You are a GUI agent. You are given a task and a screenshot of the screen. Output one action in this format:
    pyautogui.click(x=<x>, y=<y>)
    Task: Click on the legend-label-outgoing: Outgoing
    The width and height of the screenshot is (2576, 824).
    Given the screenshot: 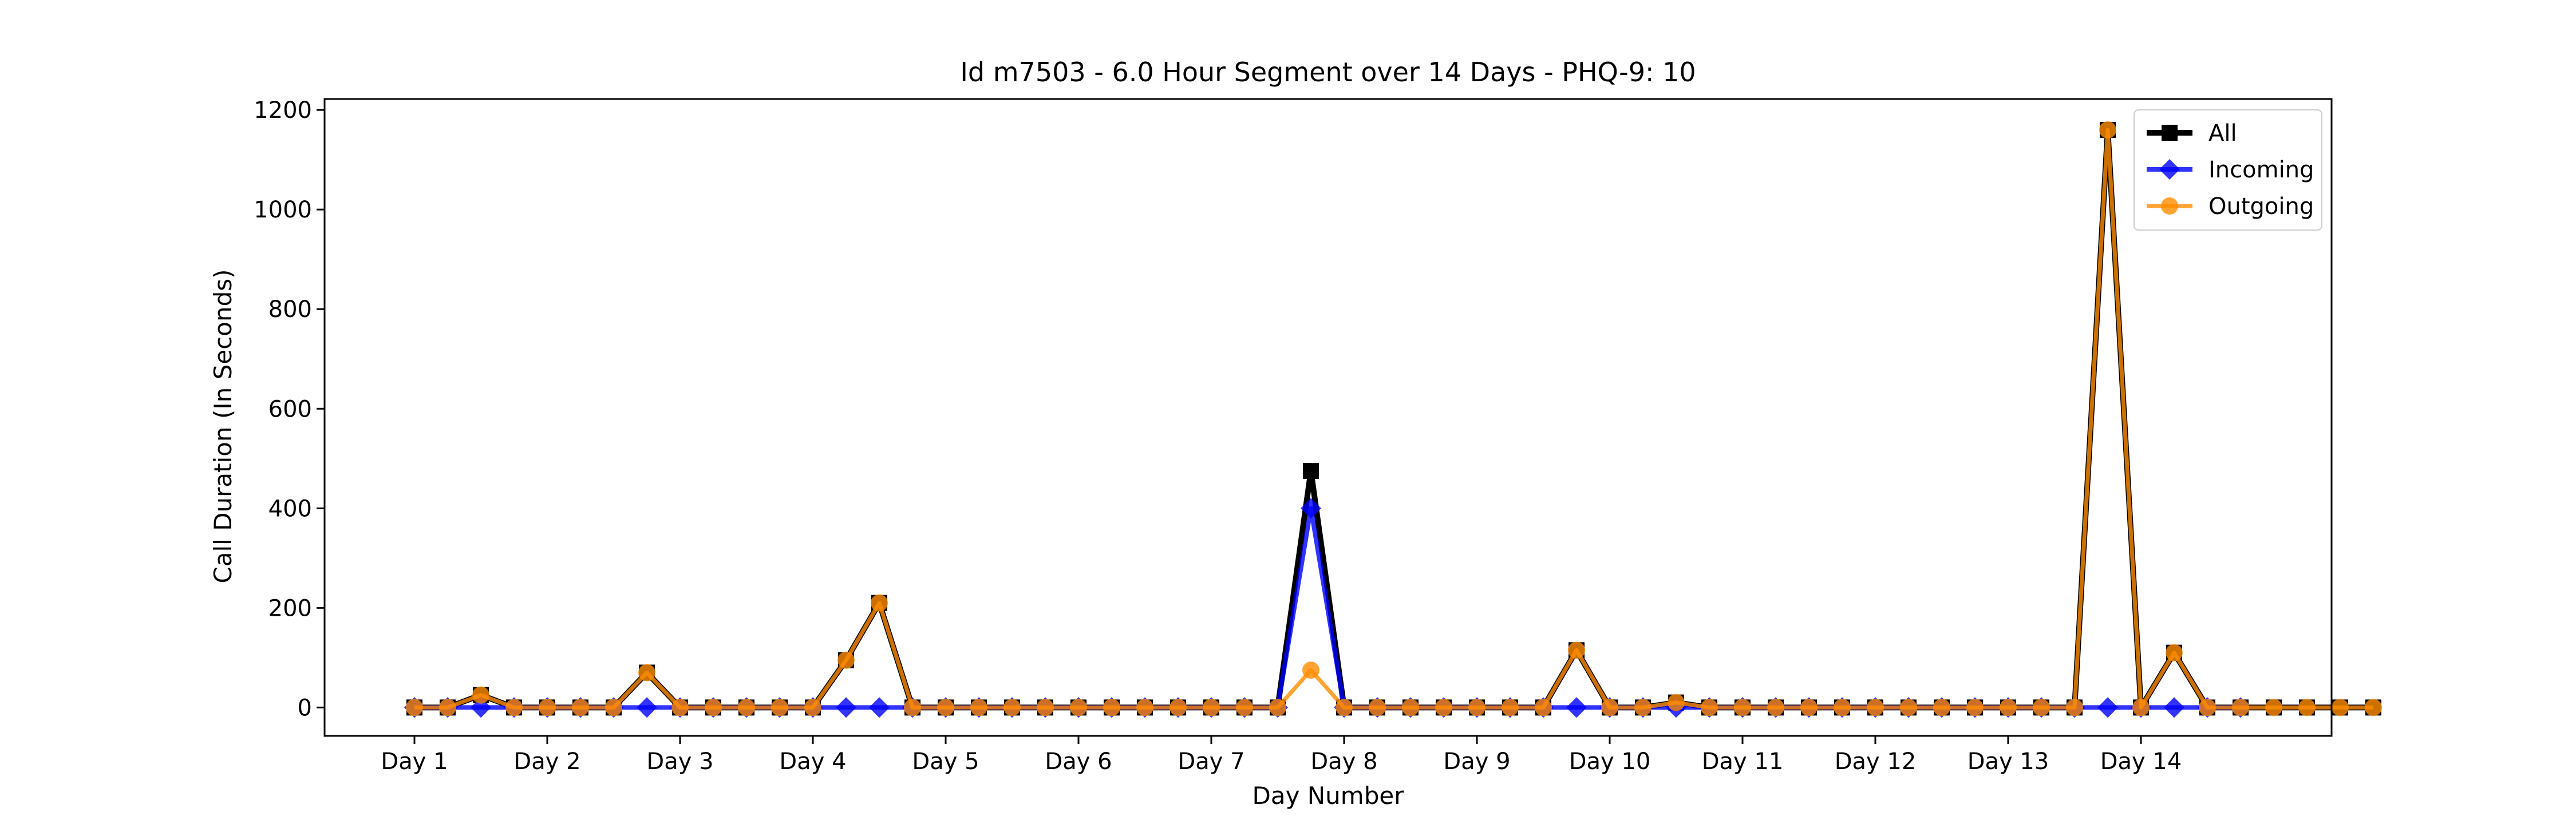 What is the action you would take?
    pyautogui.click(x=2261, y=206)
    